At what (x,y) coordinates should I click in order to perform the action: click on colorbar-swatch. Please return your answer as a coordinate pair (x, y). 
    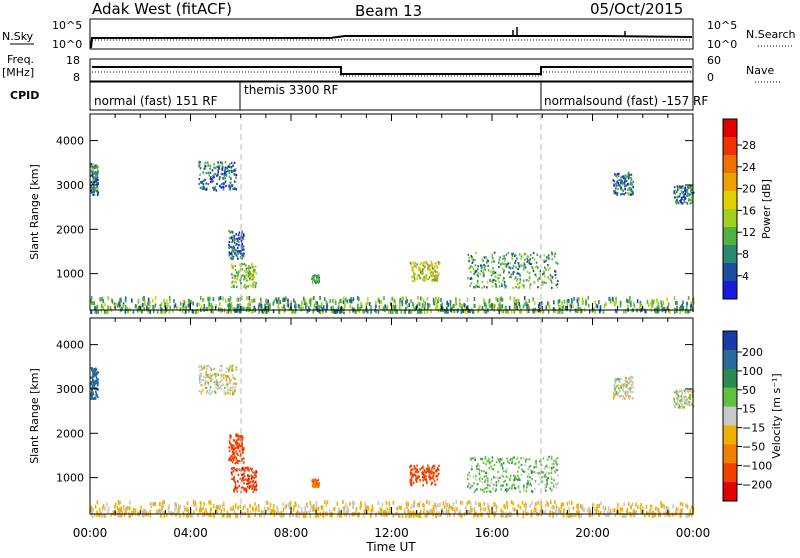
    Looking at the image, I should click on (730, 359).